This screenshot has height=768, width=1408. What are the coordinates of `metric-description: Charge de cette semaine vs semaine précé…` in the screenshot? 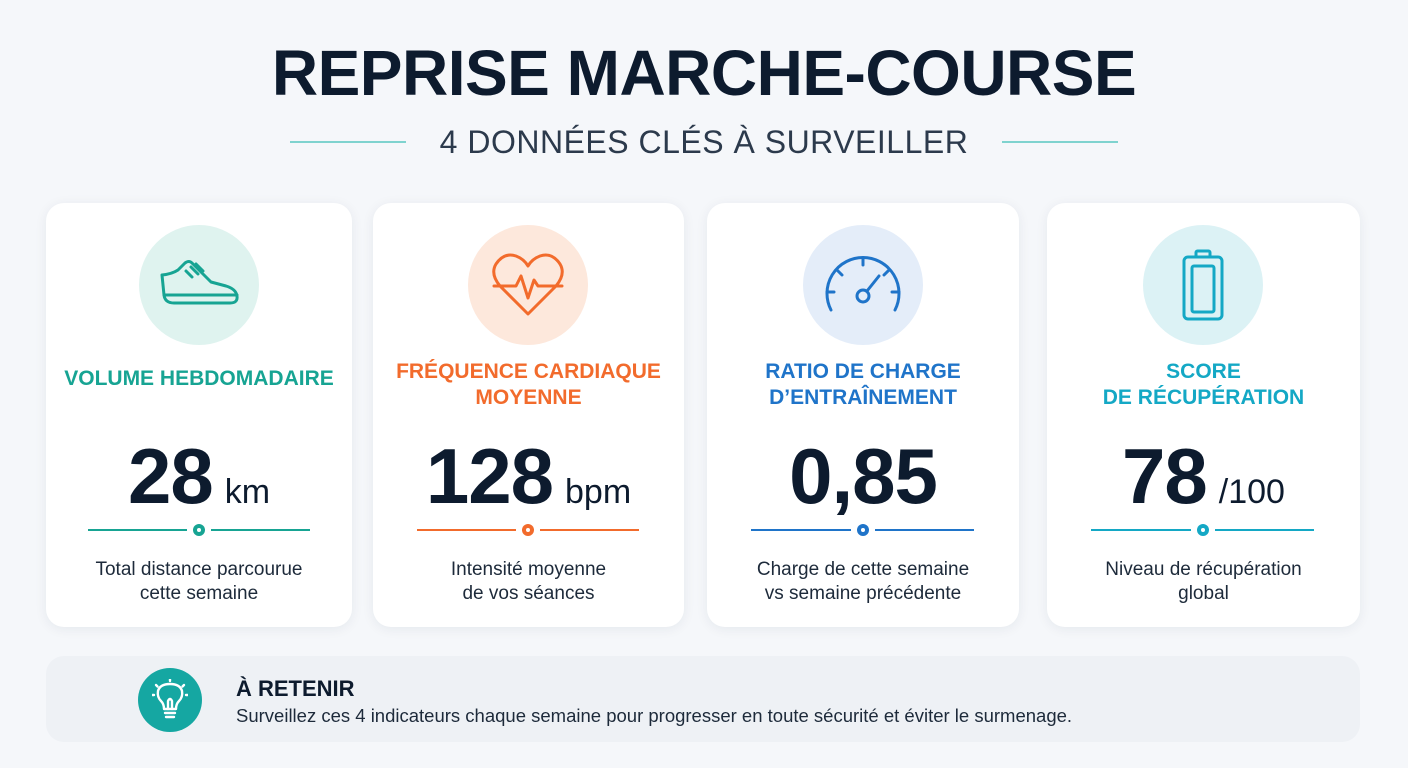 It's located at (863, 581).